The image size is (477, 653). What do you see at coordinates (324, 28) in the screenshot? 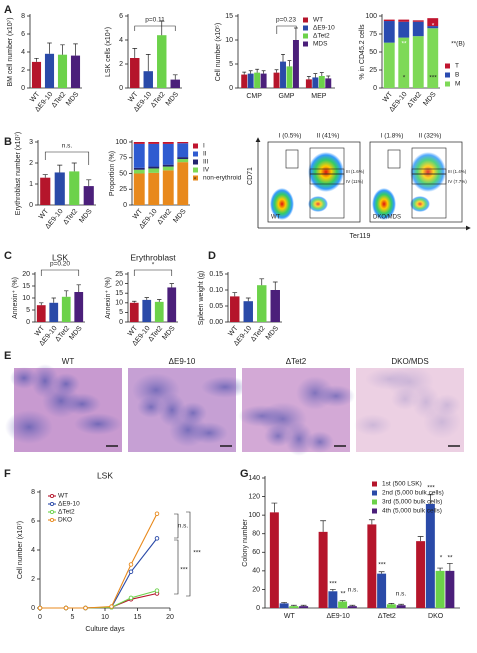
I see `legend-label: ΔE9-10` at bounding box center [324, 28].